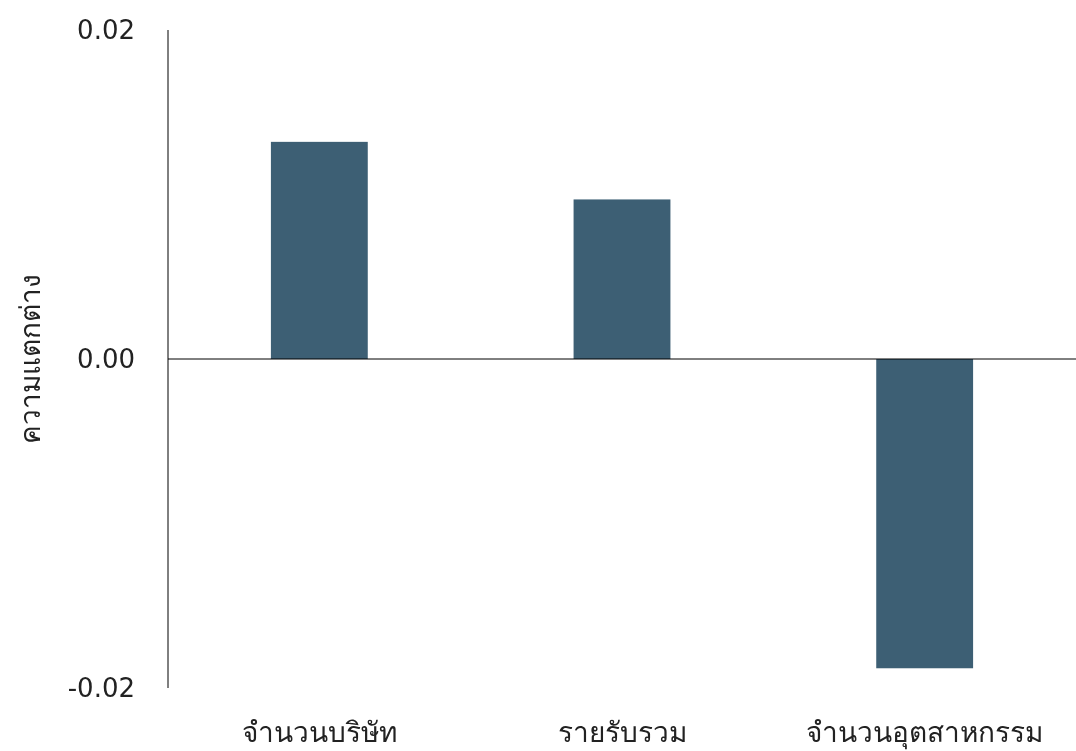 This screenshot has height=751, width=1076. Describe the element at coordinates (925, 733) in the screenshot. I see `x-tick-label: จำนวนอุตสาหกรรม` at that location.